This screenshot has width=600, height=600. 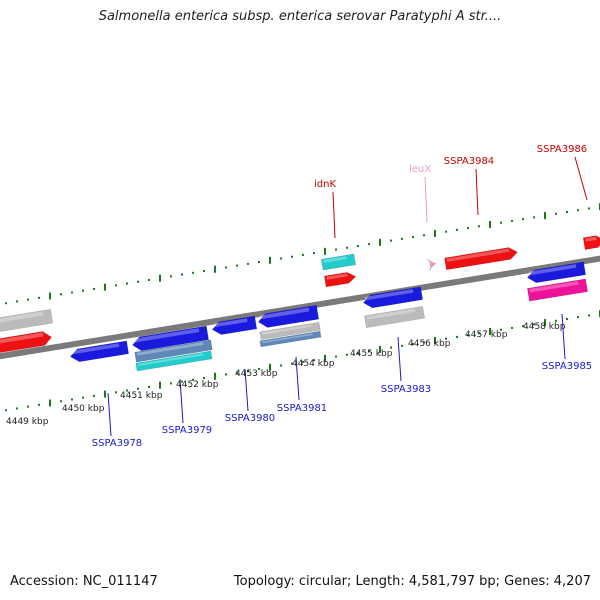 What do you see at coordinates (556, 272) in the screenshot?
I see `feature-reverse-cds-sspa3985` at bounding box center [556, 272].